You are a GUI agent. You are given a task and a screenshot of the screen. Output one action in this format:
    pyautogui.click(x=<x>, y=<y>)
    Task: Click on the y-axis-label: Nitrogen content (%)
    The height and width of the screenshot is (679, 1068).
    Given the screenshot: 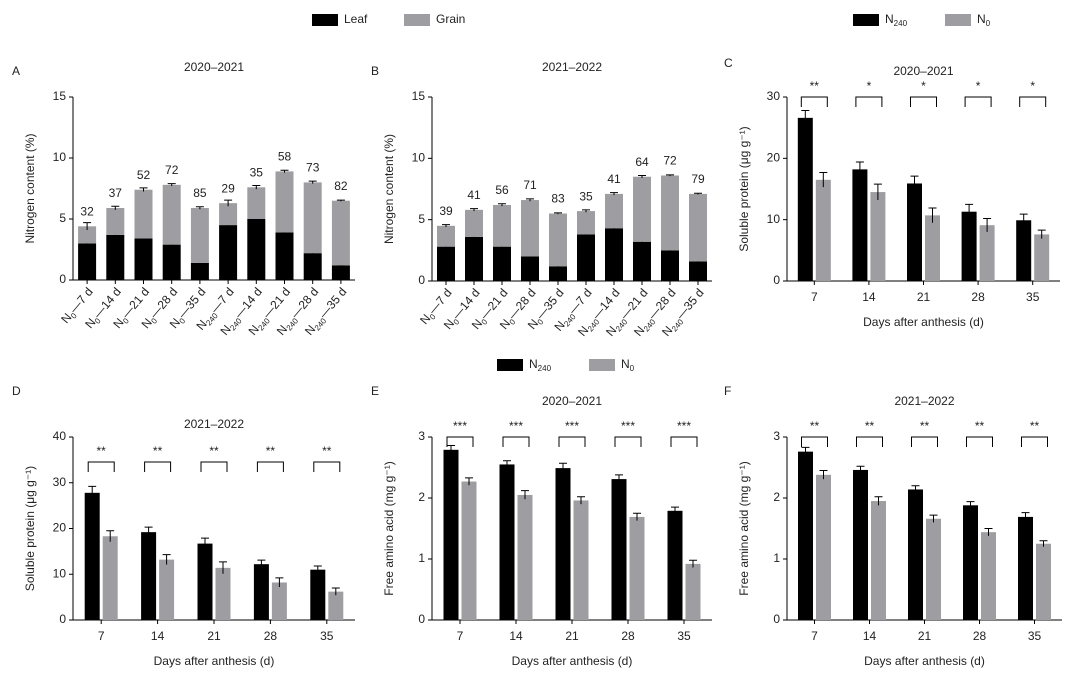 What is the action you would take?
    pyautogui.click(x=389, y=189)
    